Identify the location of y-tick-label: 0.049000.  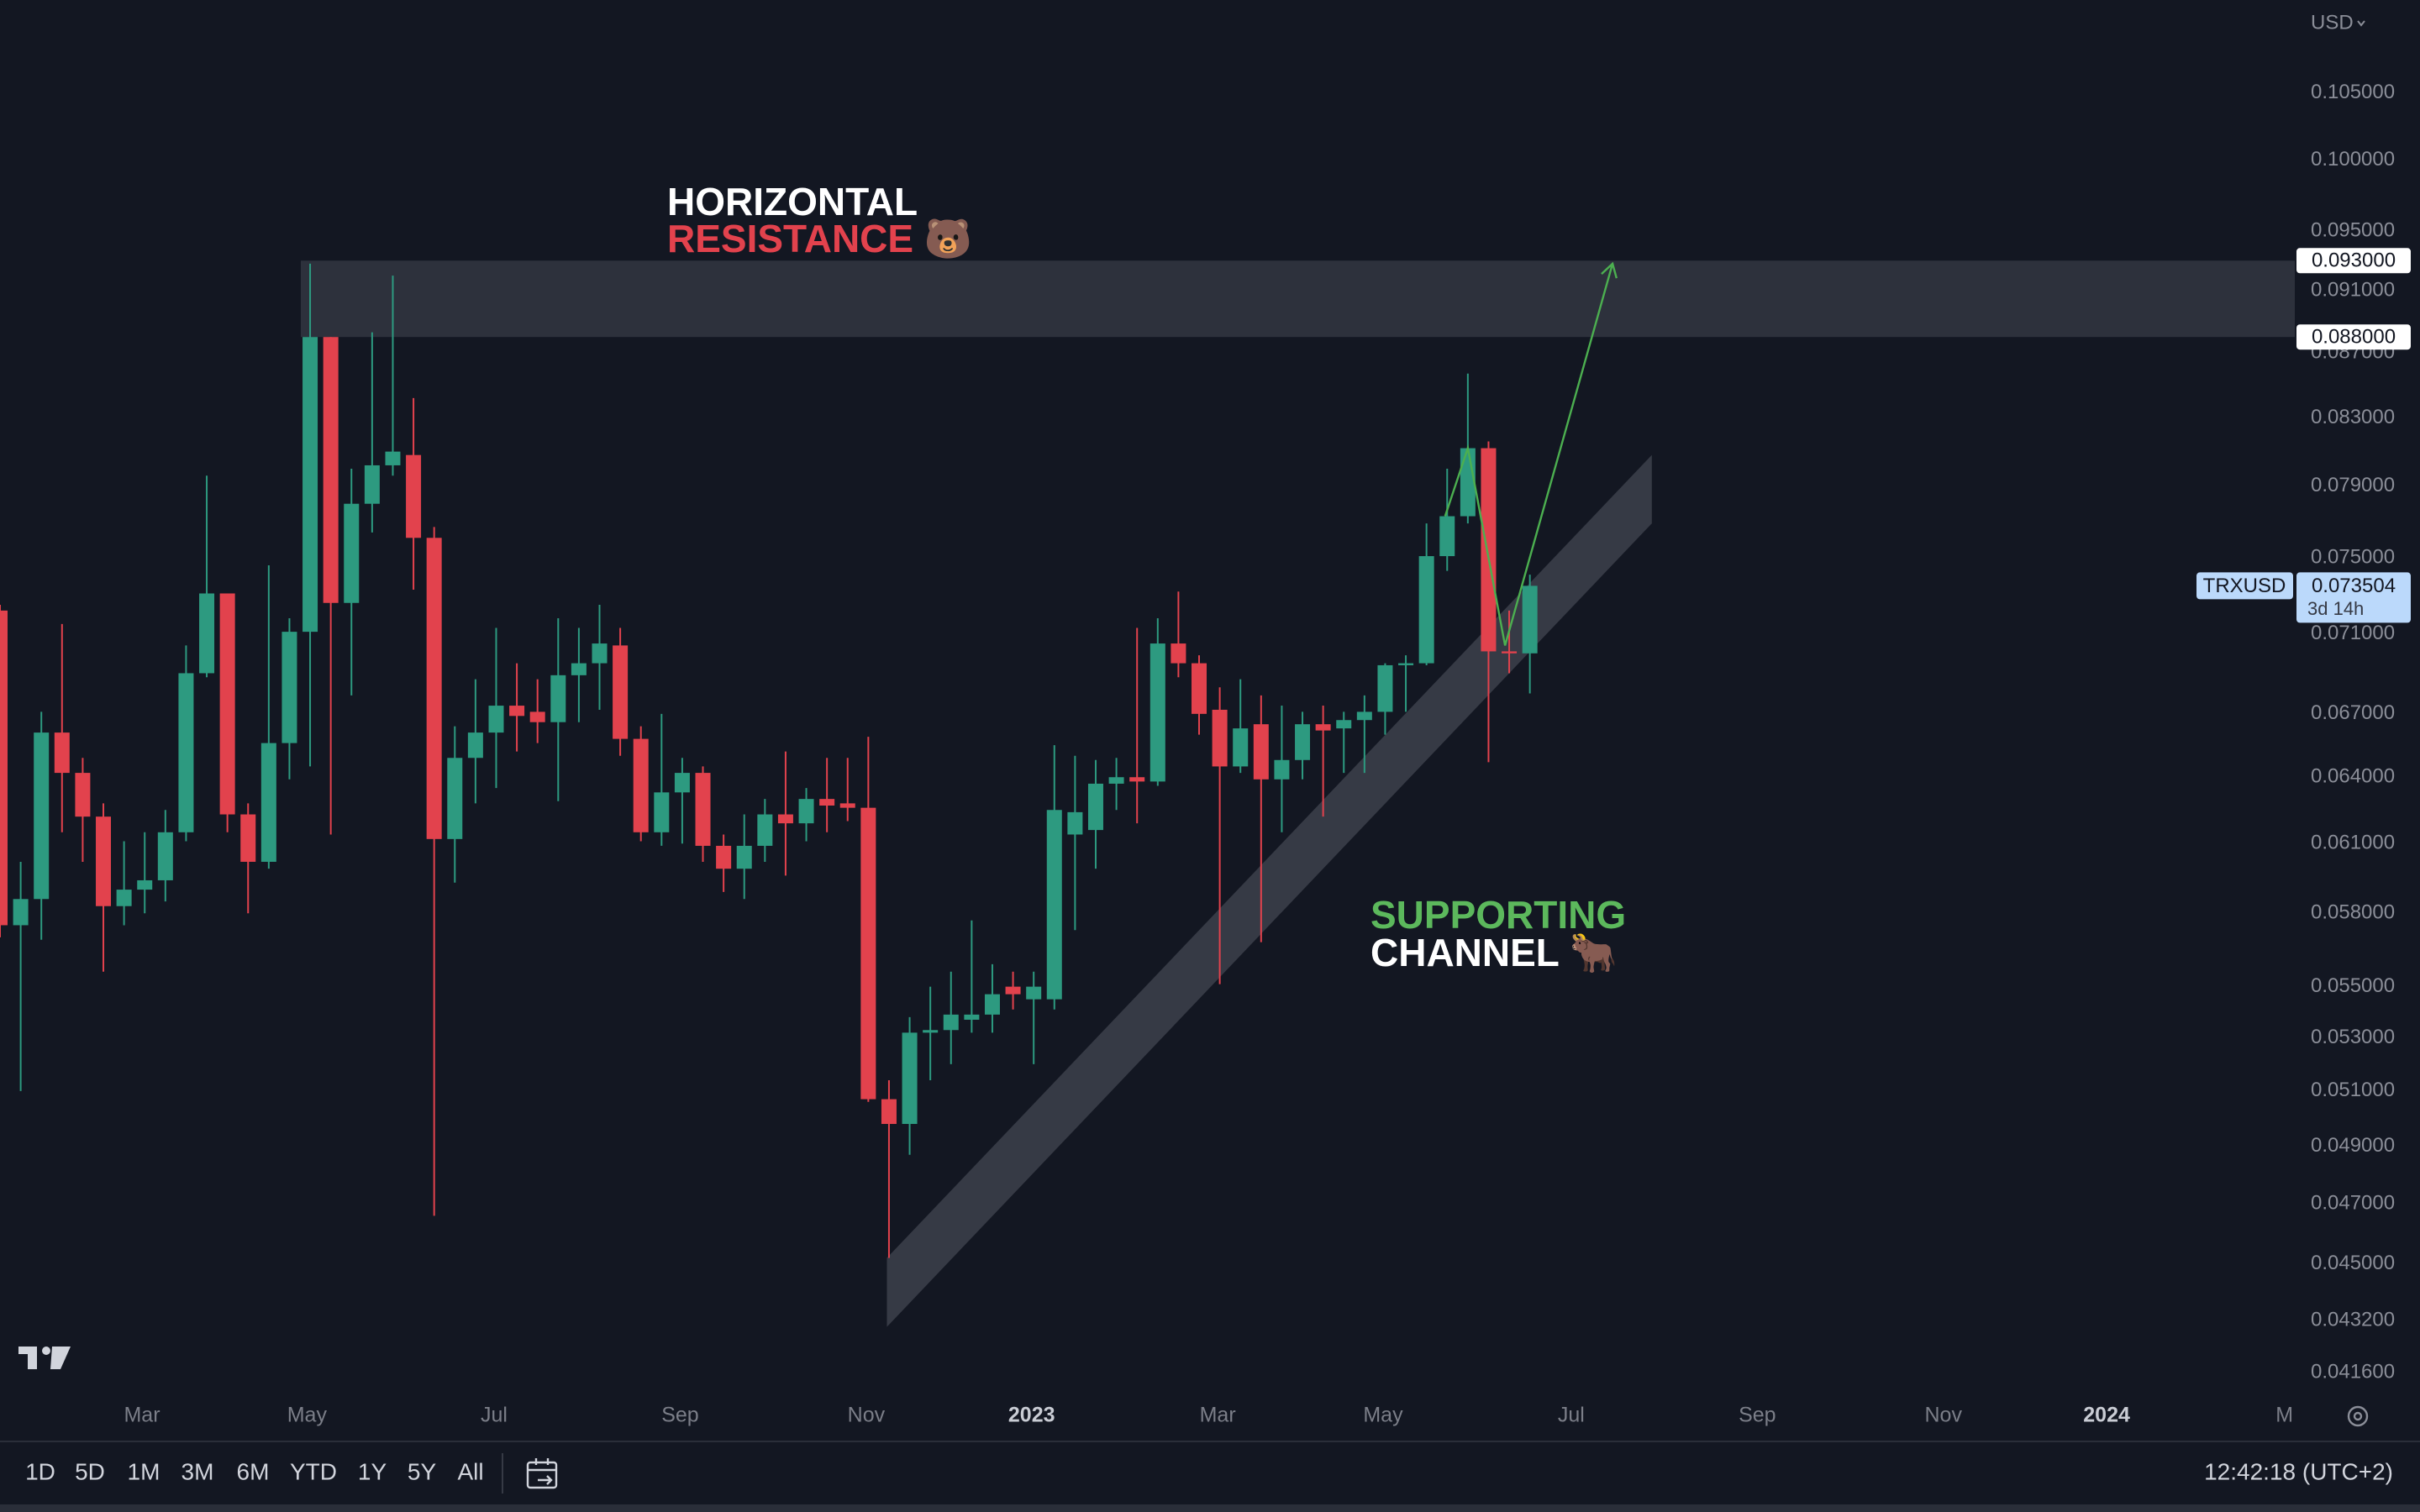
(2353, 1145).